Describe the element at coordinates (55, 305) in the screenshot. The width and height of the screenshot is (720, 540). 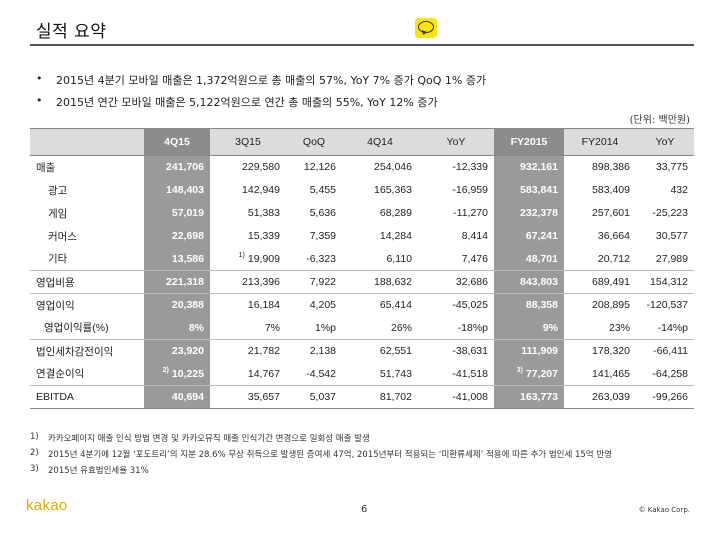
I see `row-label: 영업이익` at that location.